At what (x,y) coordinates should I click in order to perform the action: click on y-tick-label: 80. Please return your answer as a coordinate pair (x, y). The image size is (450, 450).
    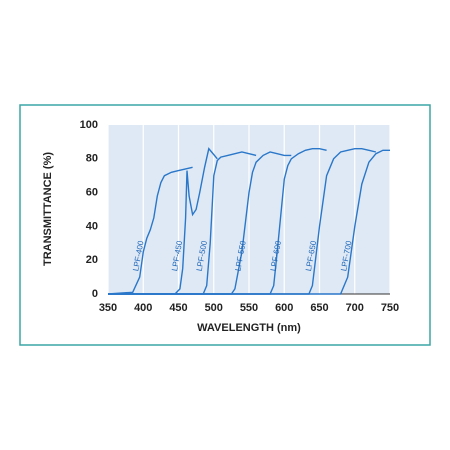
    Looking at the image, I should click on (92, 159).